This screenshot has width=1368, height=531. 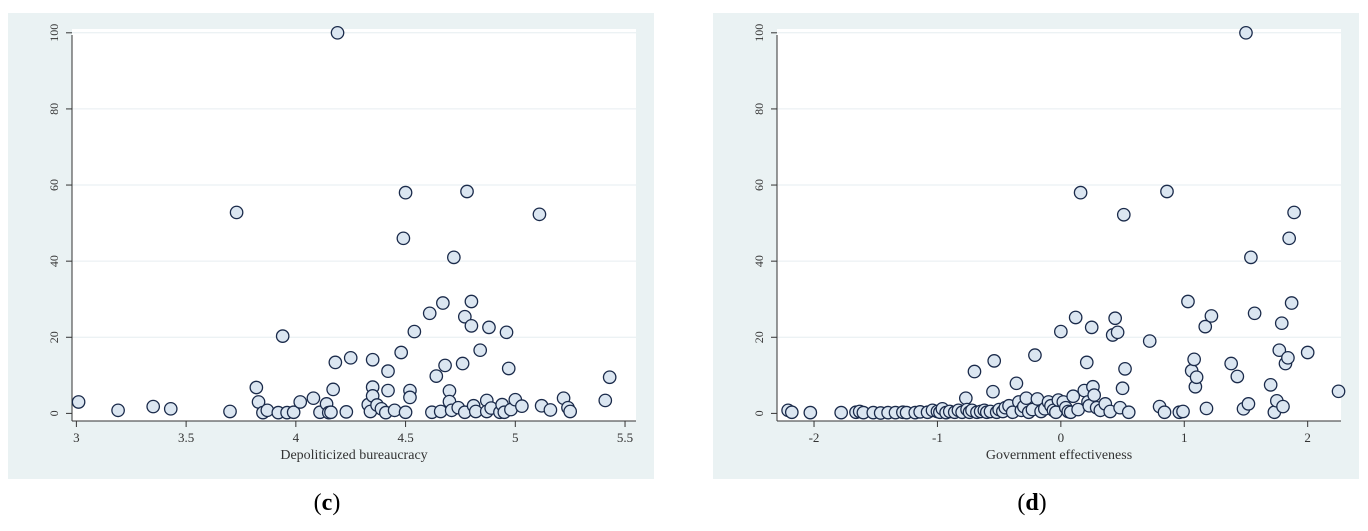 I want to click on x-tick-label: 4, so click(x=296, y=437).